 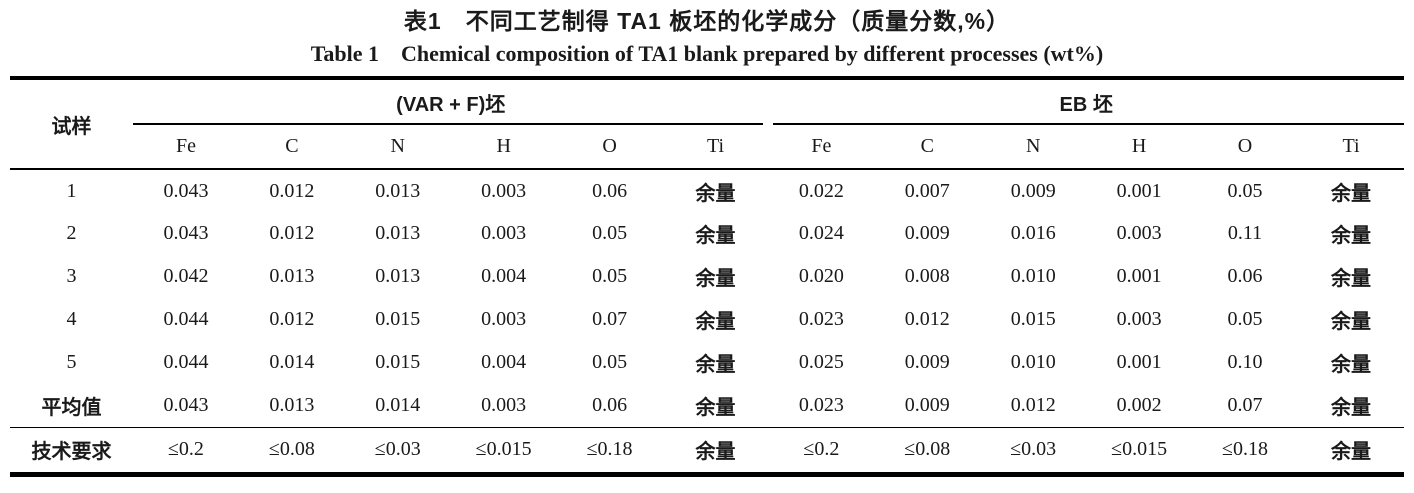 What do you see at coordinates (186, 276) in the screenshot?
I see `composition-value: 0.042` at bounding box center [186, 276].